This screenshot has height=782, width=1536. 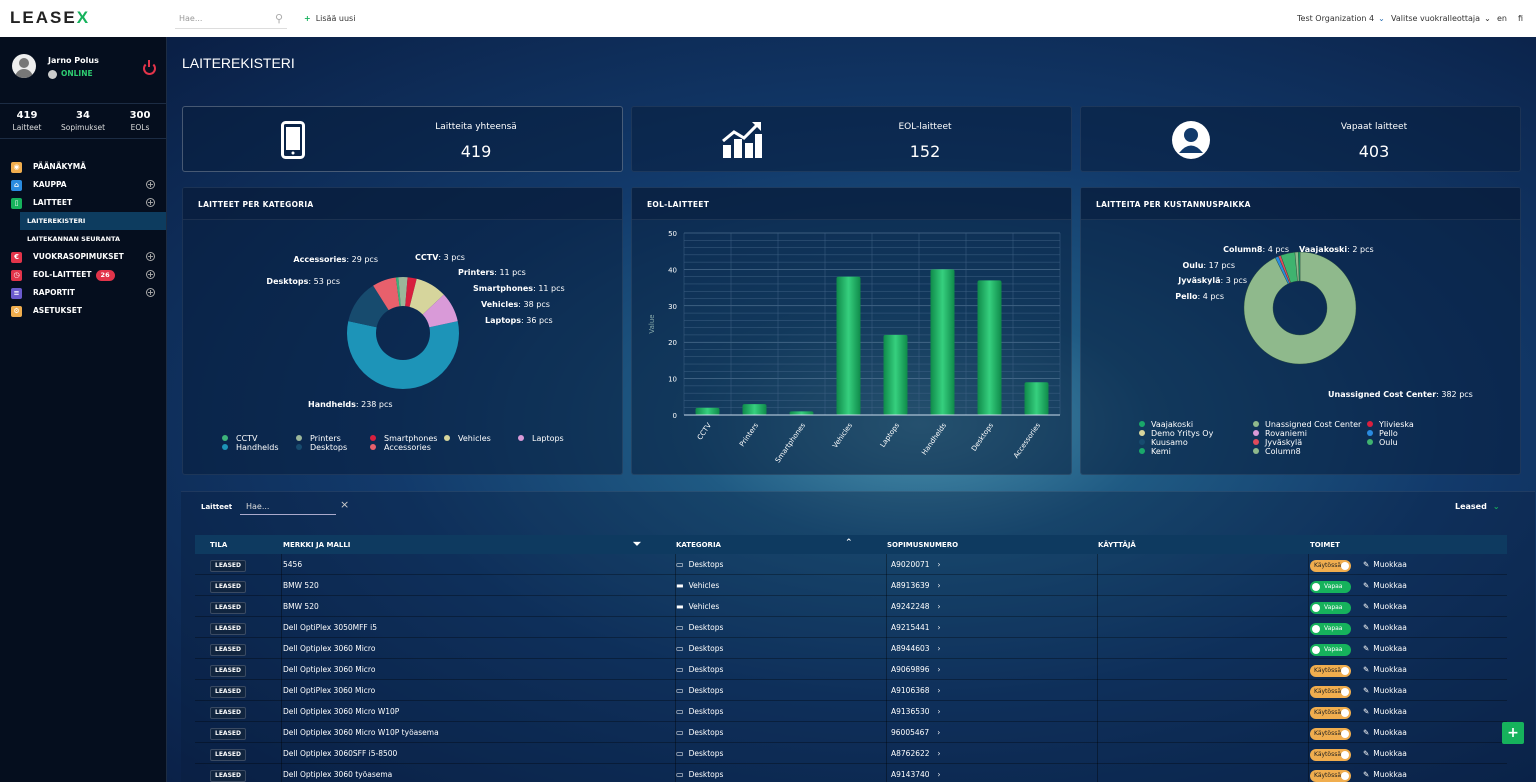 What do you see at coordinates (1477, 506) in the screenshot?
I see `filter-select: Leased ⌄` at bounding box center [1477, 506].